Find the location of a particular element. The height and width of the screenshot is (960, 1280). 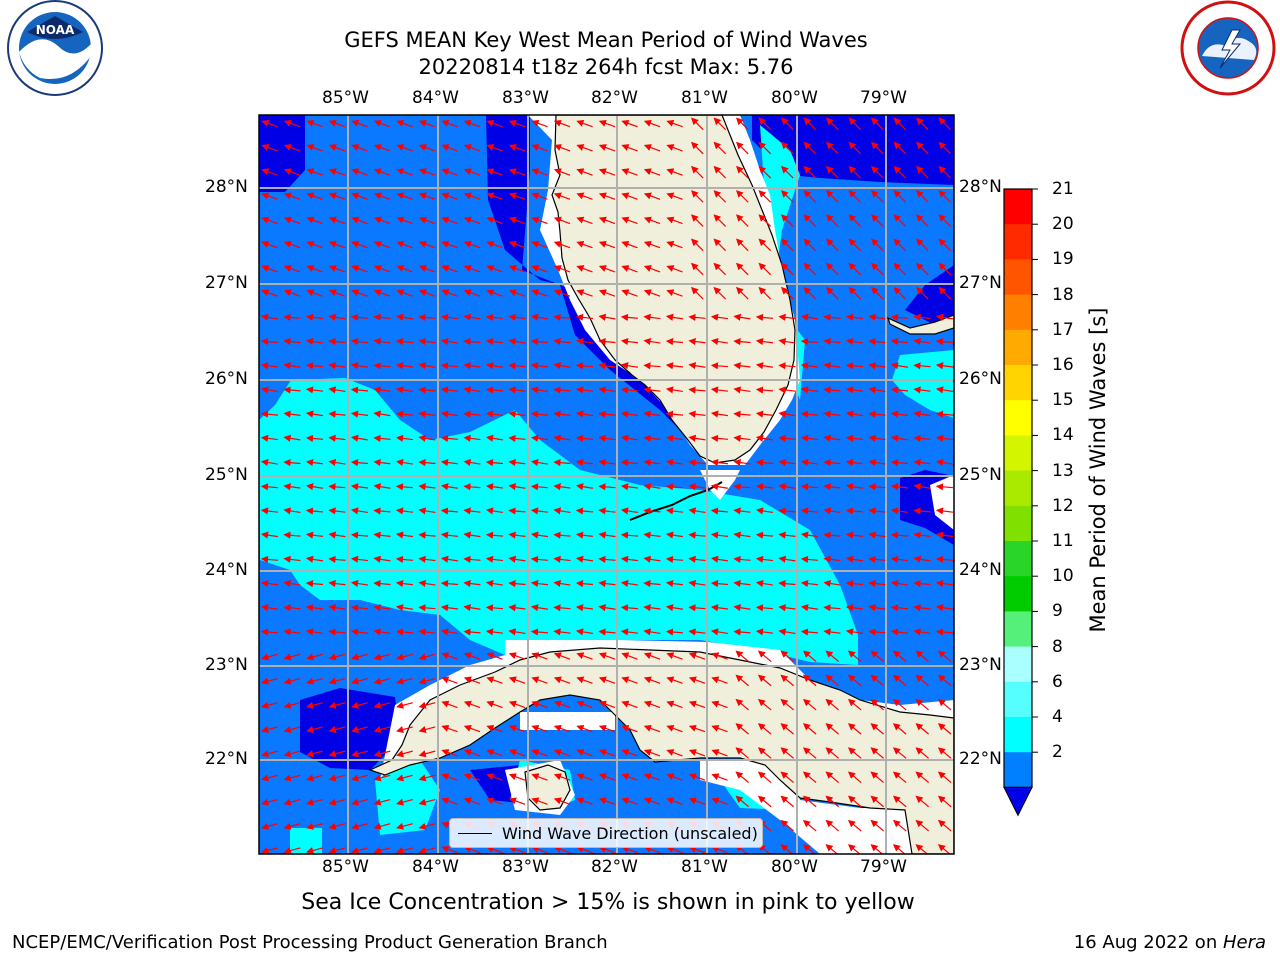

legend-line-sample is located at coordinates (475, 833).